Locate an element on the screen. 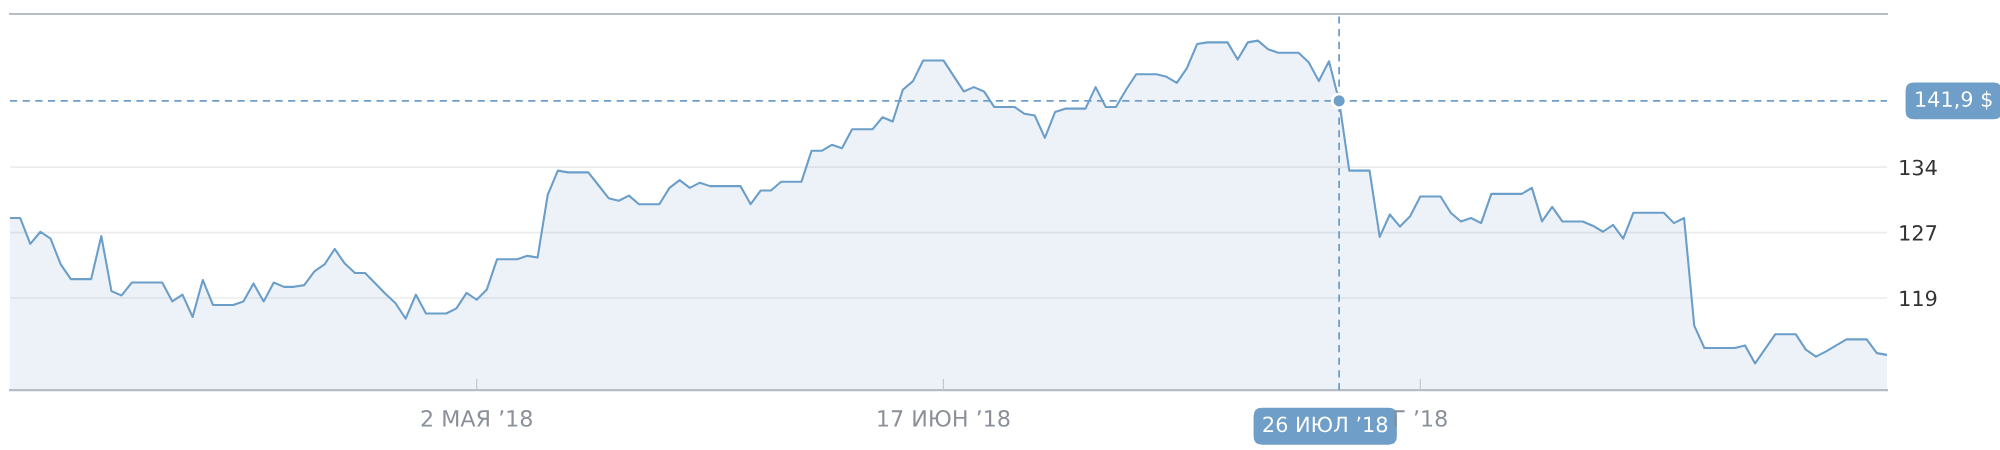  ref-line-label: 26 ИЮЛ ’18 is located at coordinates (1325, 424).